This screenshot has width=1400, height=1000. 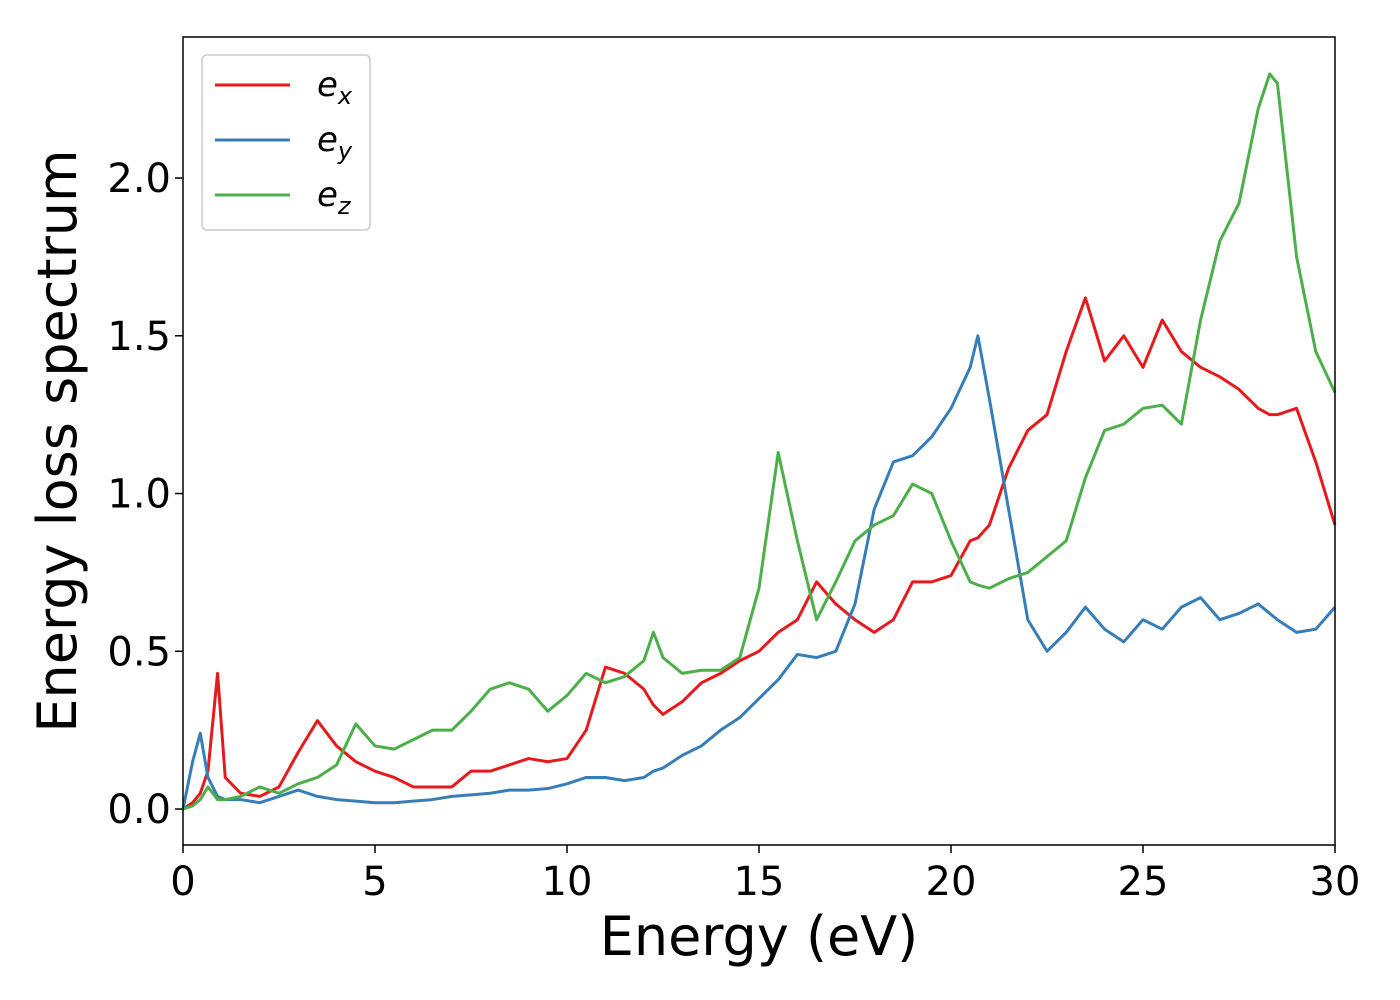 What do you see at coordinates (334, 197) in the screenshot?
I see `legend-label: ez` at bounding box center [334, 197].